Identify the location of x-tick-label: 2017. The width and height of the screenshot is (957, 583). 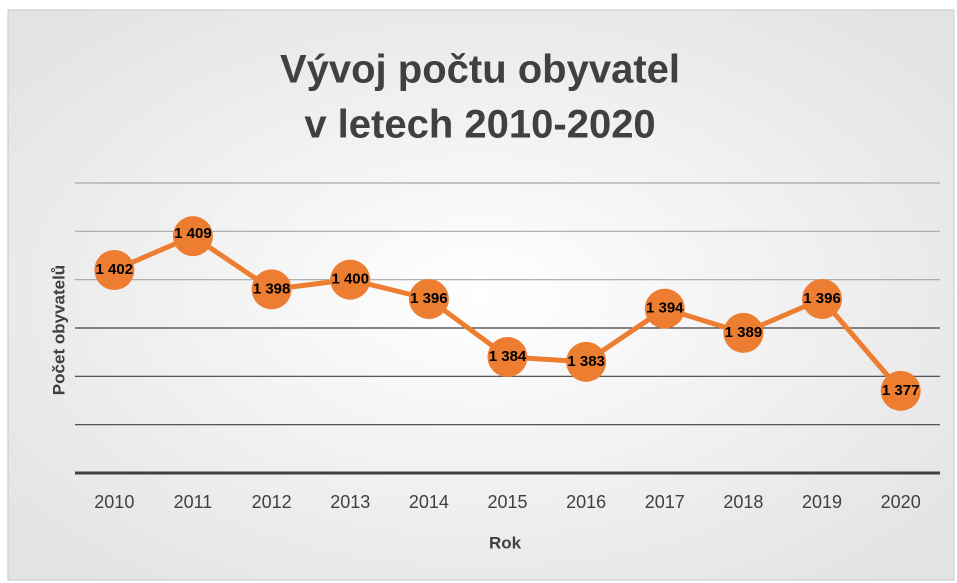
(665, 502).